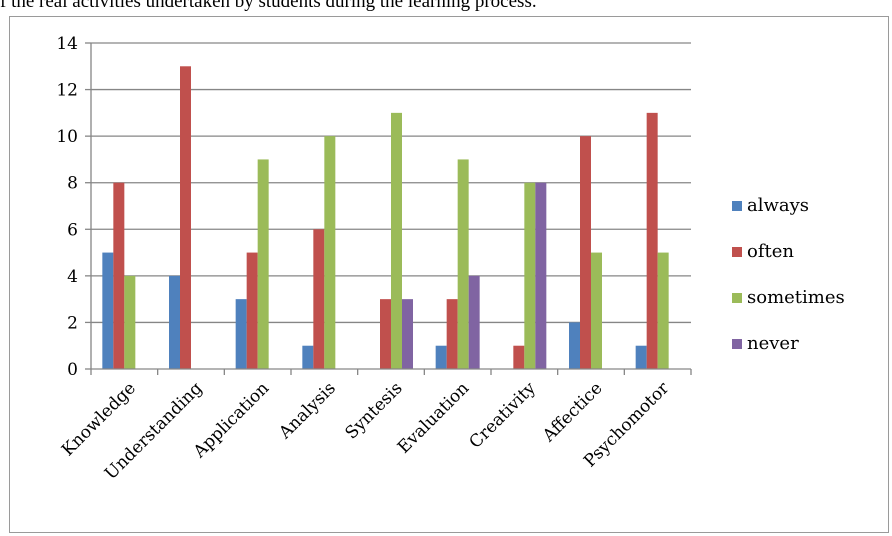 The height and width of the screenshot is (536, 892). What do you see at coordinates (174, 322) in the screenshot?
I see `bar-always-understanding` at bounding box center [174, 322].